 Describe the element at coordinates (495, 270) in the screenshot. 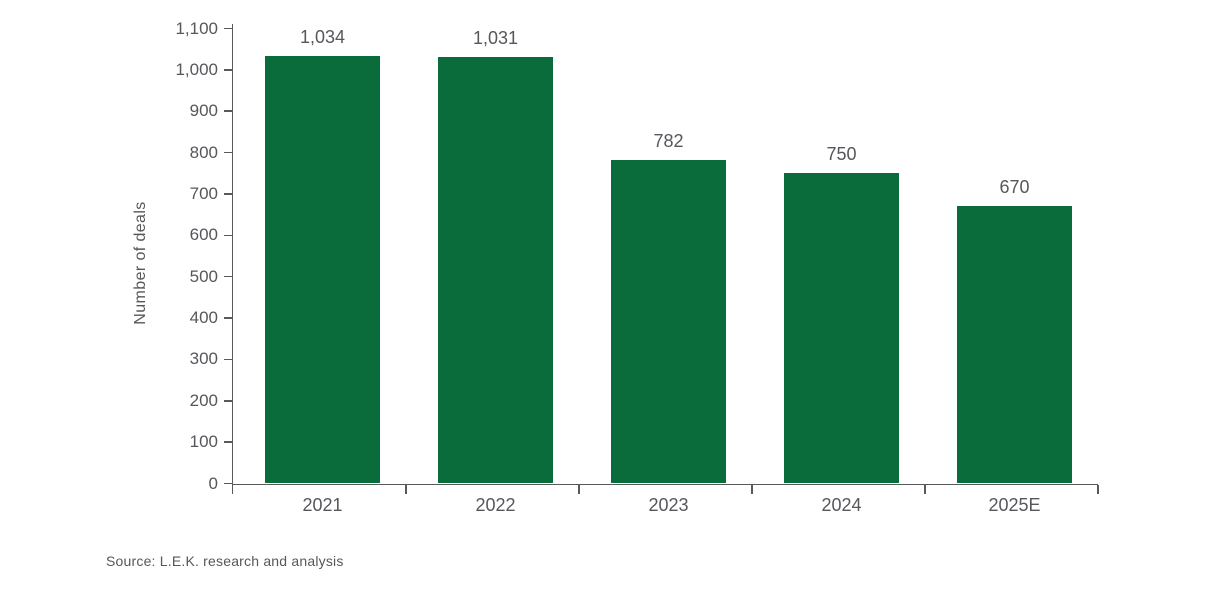

I see `bar-2022` at that location.